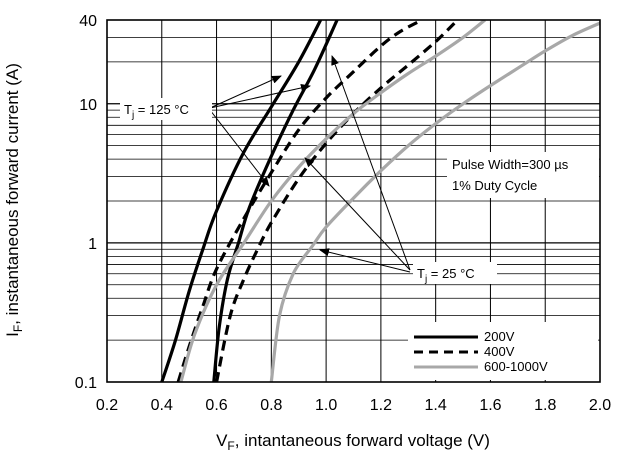 This screenshot has height=454, width=619. Describe the element at coordinates (499, 336) in the screenshot. I see `legend-label-200v: 200V` at that location.